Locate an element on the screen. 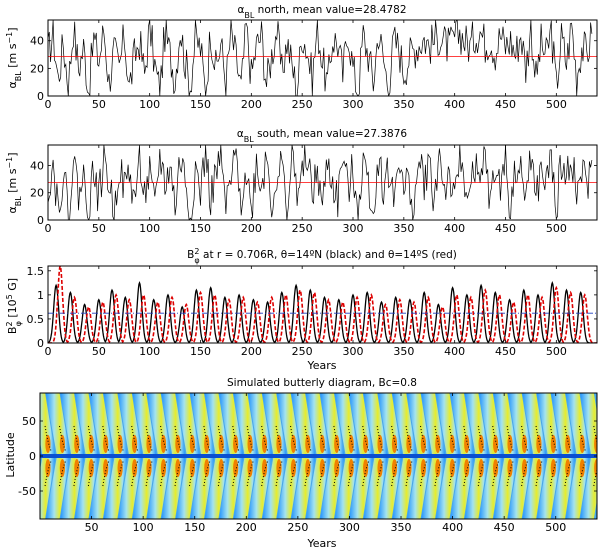 This screenshot has width=600, height=550. panel-butterfly-xlabel: Years is located at coordinates (321, 543).